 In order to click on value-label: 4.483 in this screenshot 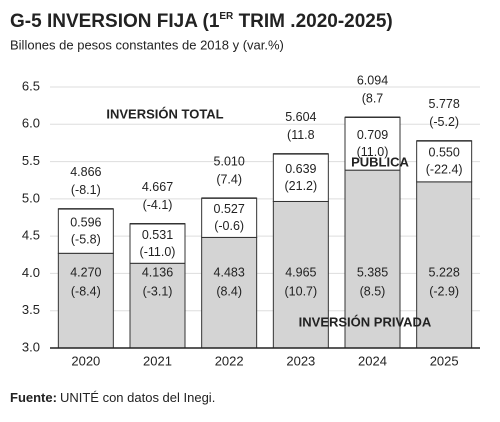, I will do `click(229, 272)`.